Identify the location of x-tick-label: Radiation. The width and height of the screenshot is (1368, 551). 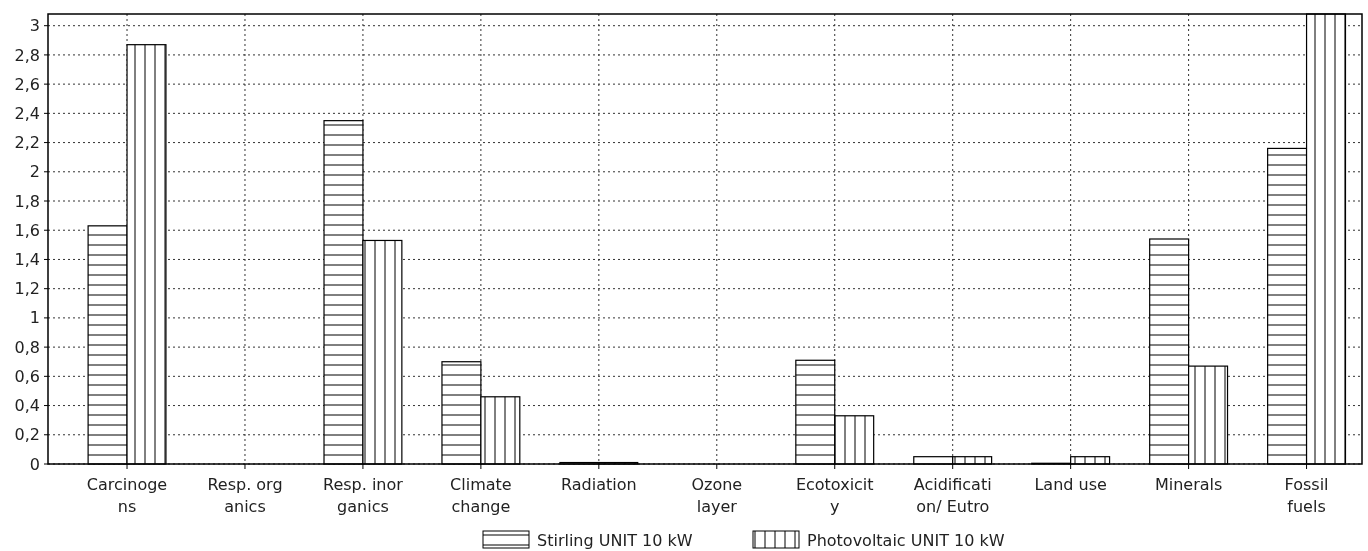
(599, 484).